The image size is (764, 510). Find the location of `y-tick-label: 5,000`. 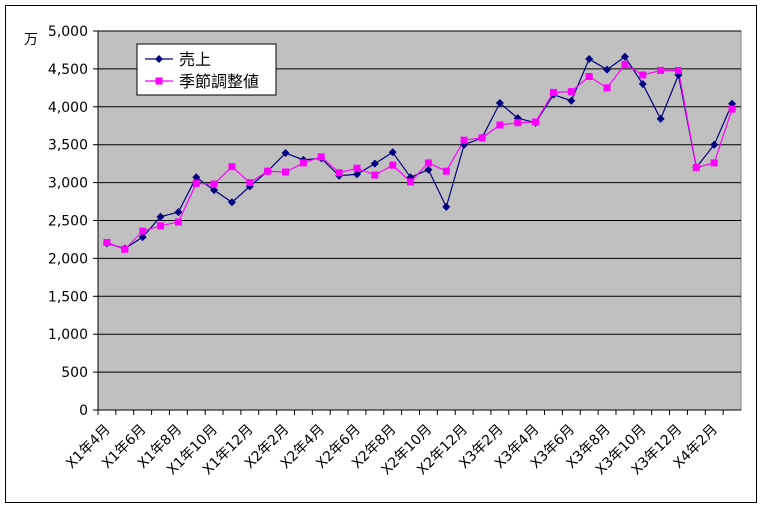

y-tick-label: 5,000 is located at coordinates (68, 32).